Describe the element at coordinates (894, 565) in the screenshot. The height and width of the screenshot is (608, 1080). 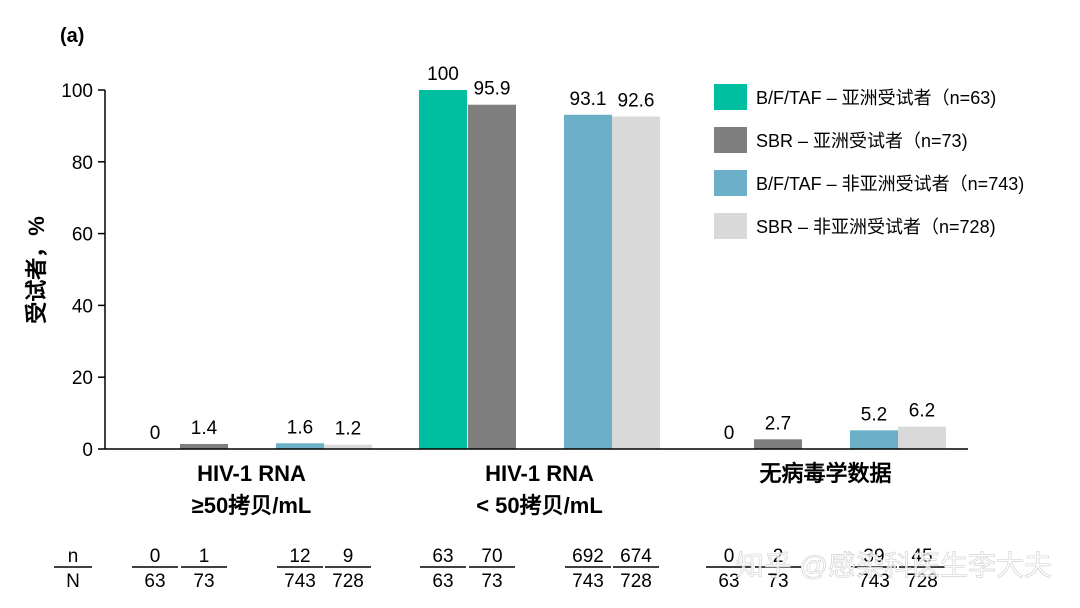
I see `watermark: 知乎 @感染科医生李大夫` at that location.